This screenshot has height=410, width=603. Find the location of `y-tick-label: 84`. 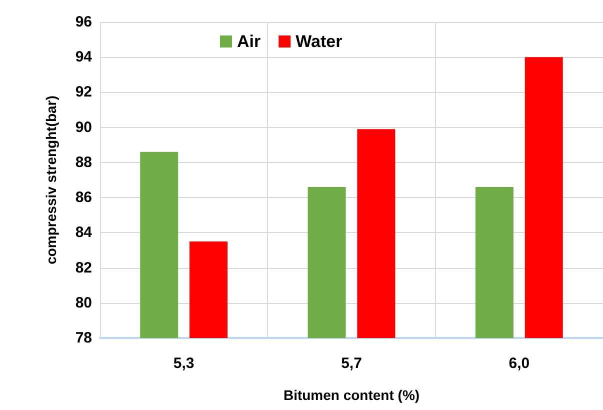

y-tick-label: 84 is located at coordinates (84, 233).